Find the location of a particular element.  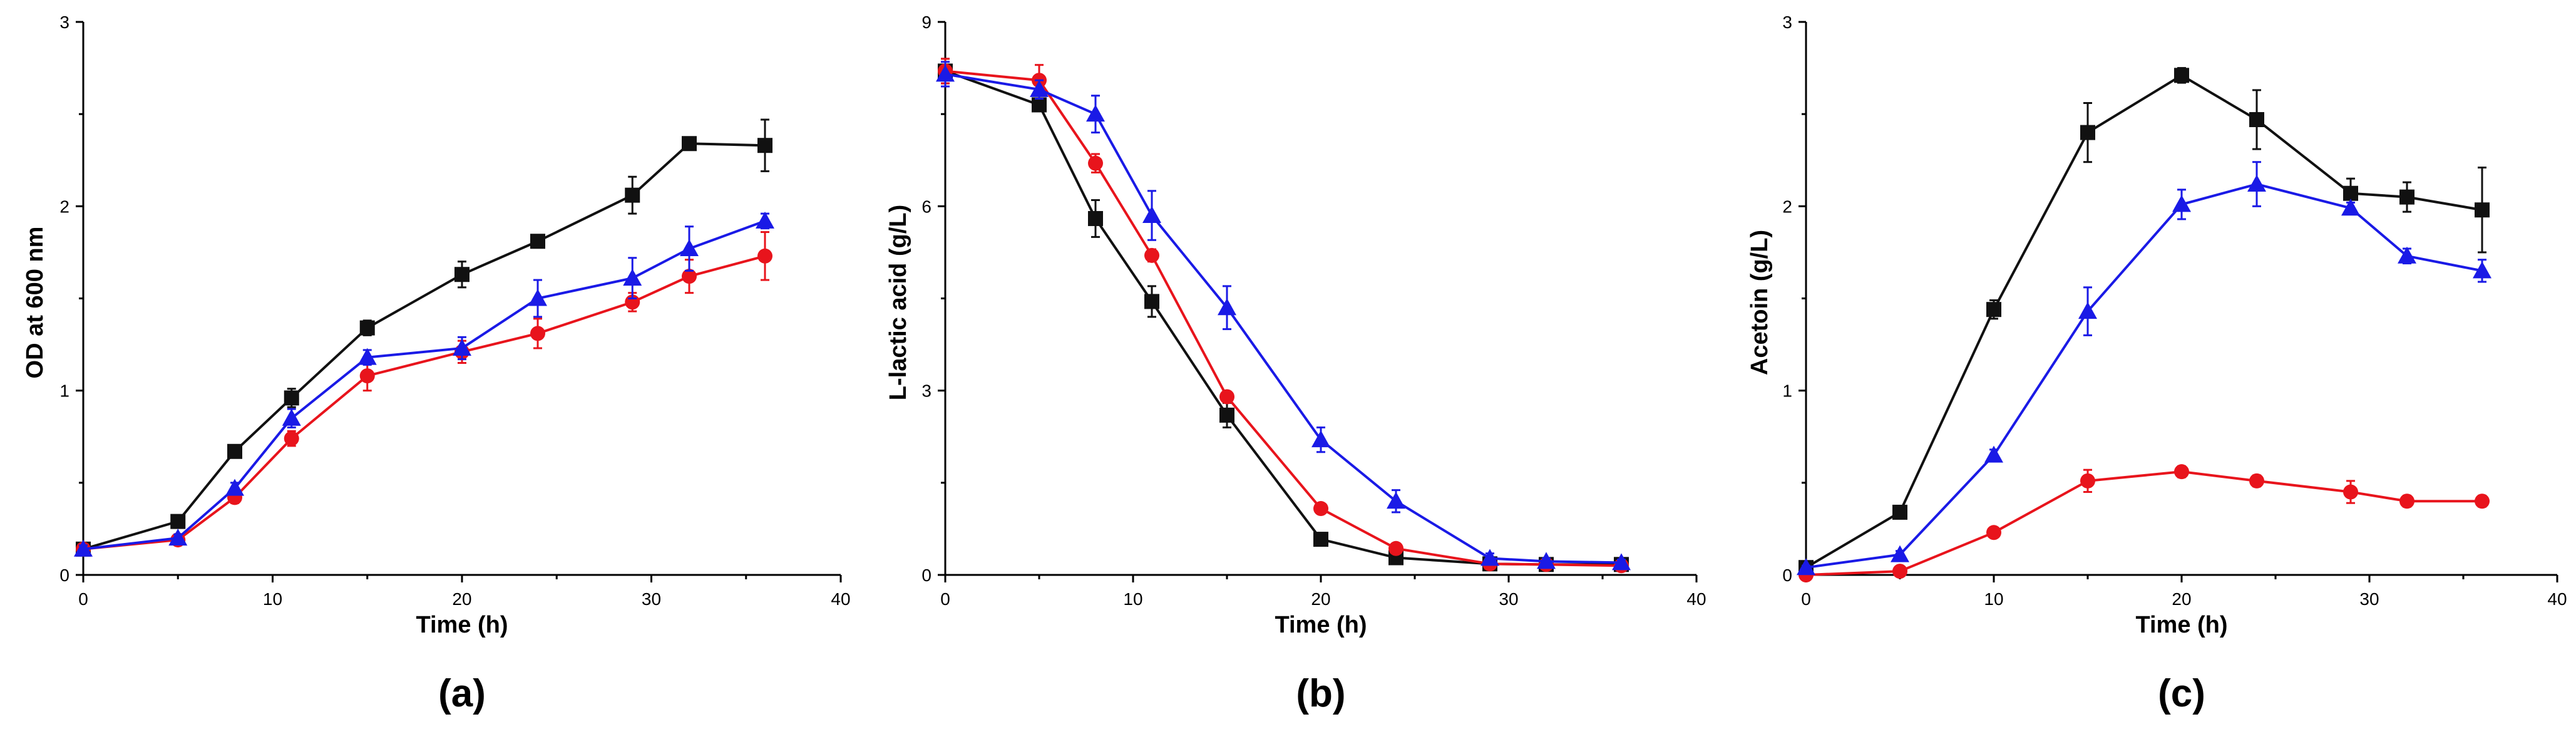

panel-a-y-tick-label: 1 is located at coordinates (64, 391).